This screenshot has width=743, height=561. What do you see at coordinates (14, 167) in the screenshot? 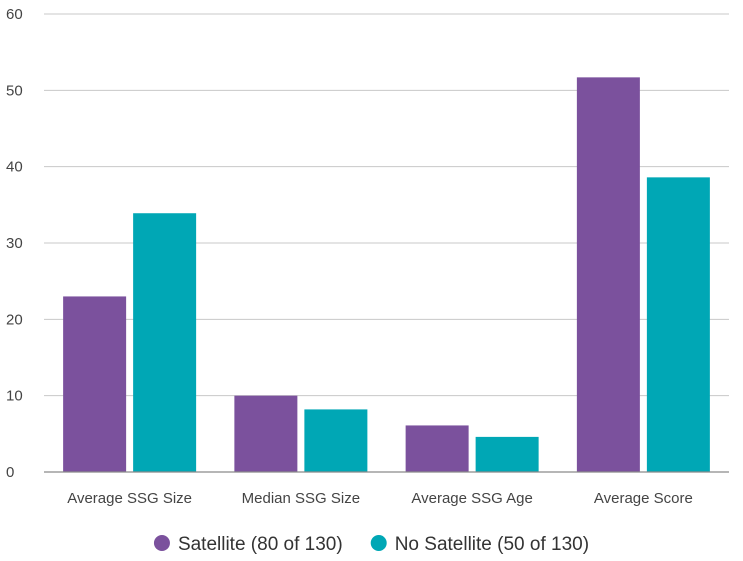
I see `y-tick-label: 40` at bounding box center [14, 167].